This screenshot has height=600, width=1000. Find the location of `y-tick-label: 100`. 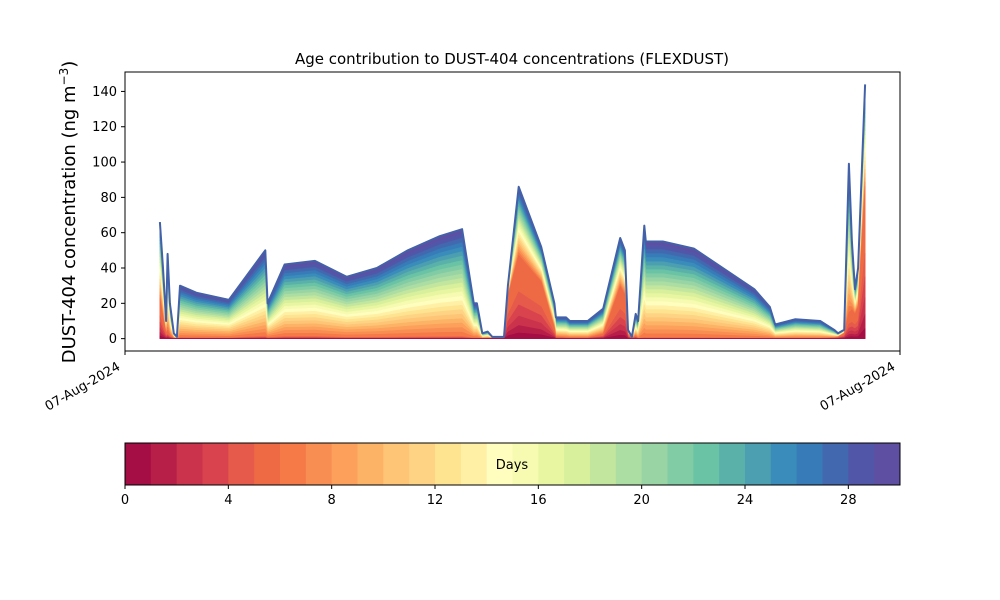

y-tick-label: 100 is located at coordinates (104, 163).